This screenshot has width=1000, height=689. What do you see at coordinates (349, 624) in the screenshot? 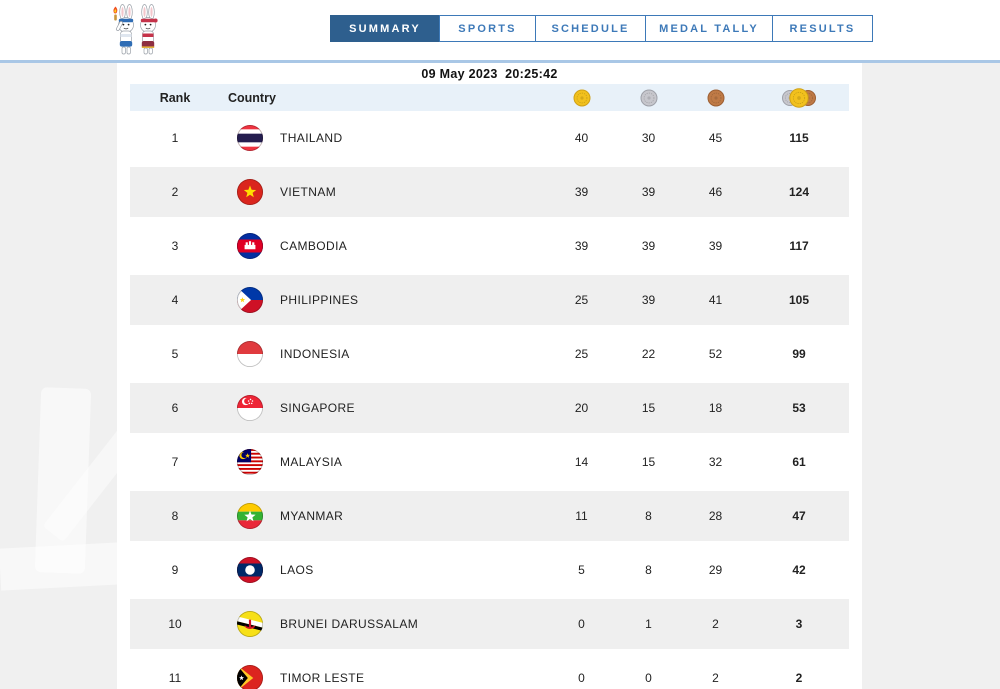
I see `country-name: BRUNEI DARUSSALAM` at bounding box center [349, 624].